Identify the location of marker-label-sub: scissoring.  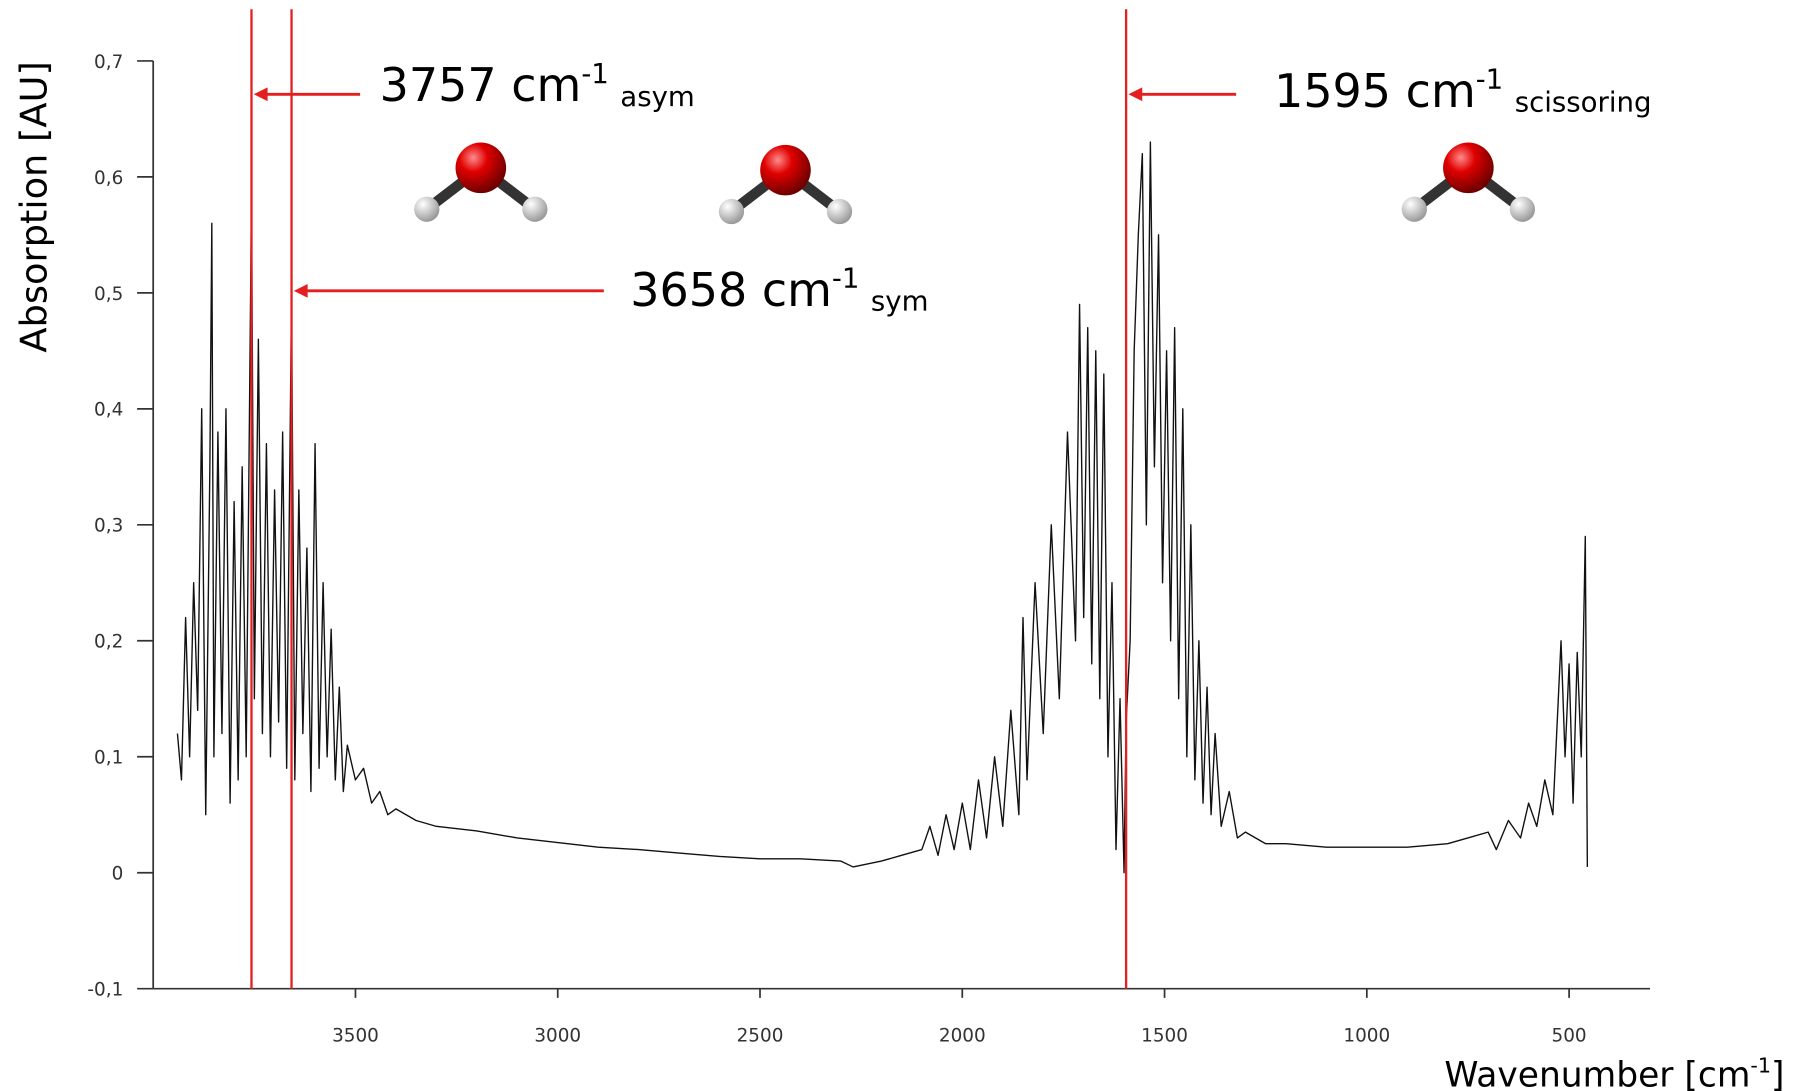
(1583, 102).